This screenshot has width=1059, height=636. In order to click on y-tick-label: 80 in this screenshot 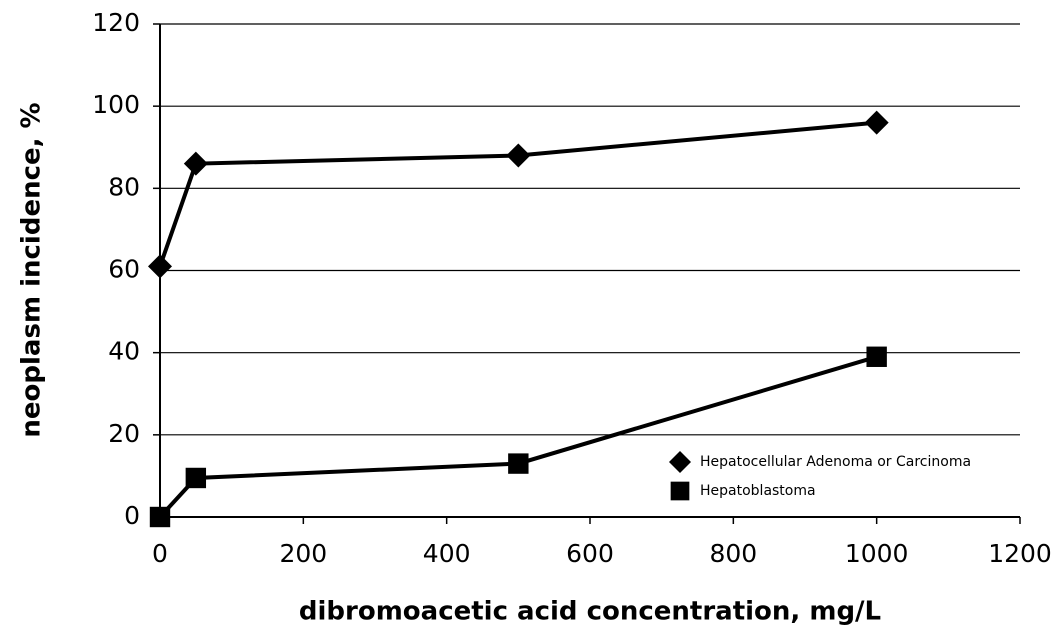, I will do `click(124, 186)`.